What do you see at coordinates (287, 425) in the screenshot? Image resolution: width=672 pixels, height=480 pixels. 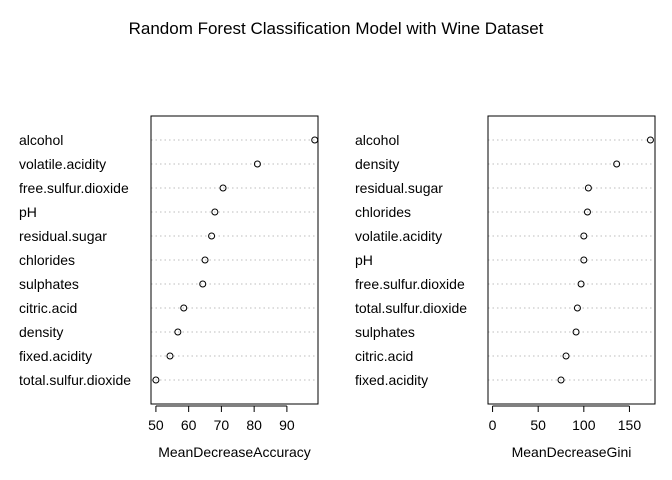 I see `x-tick-label: 90` at bounding box center [287, 425].